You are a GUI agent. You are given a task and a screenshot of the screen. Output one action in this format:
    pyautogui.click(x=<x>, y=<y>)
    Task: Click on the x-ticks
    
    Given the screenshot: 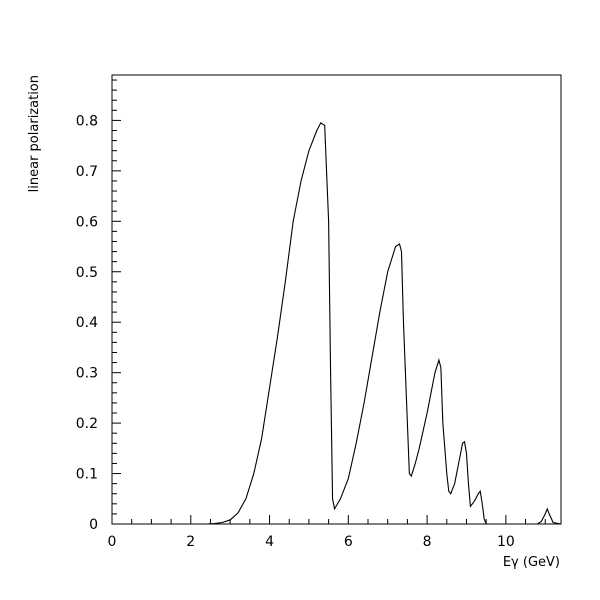 What is the action you would take?
    pyautogui.click(x=328, y=519)
    